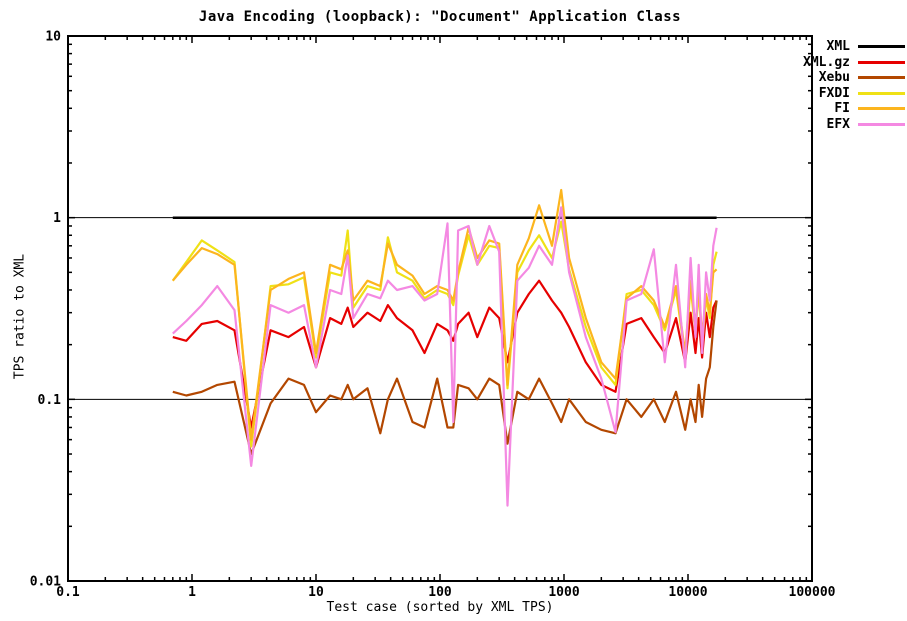 The width and height of the screenshot is (907, 621). What do you see at coordinates (854, 47) in the screenshot?
I see `legend-item-XML: XML` at bounding box center [854, 47].